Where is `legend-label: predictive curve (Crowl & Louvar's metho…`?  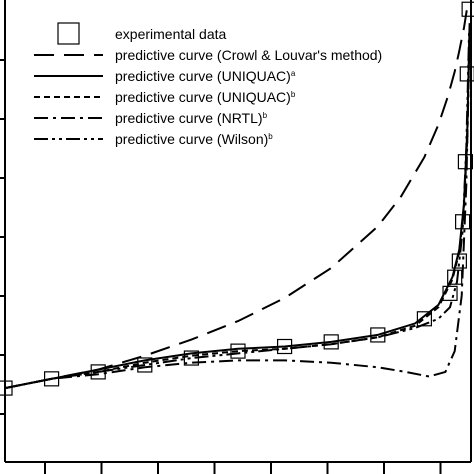
legend-label: predictive curve (Crowl & Louvar's metho… is located at coordinates (248, 55).